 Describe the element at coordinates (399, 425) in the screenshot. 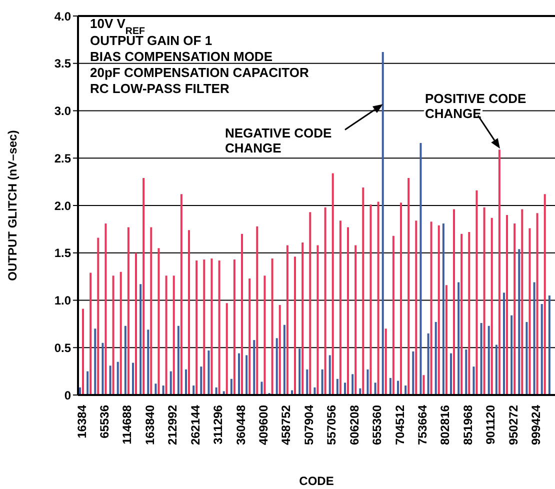

I see `x-tick-label: 704512` at that location.